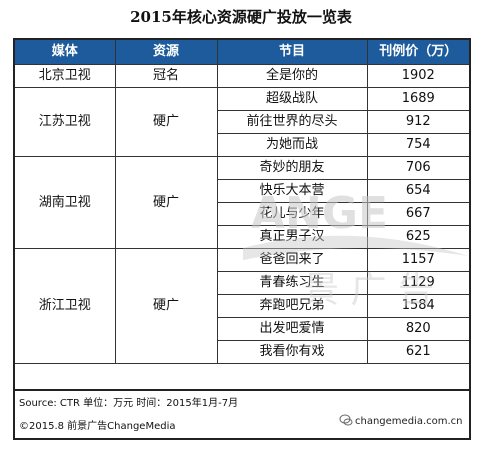 Image resolution: width=482 pixels, height=449 pixels. Describe the element at coordinates (292, 191) in the screenshot. I see `program-cell: 快乐大本营` at that location.